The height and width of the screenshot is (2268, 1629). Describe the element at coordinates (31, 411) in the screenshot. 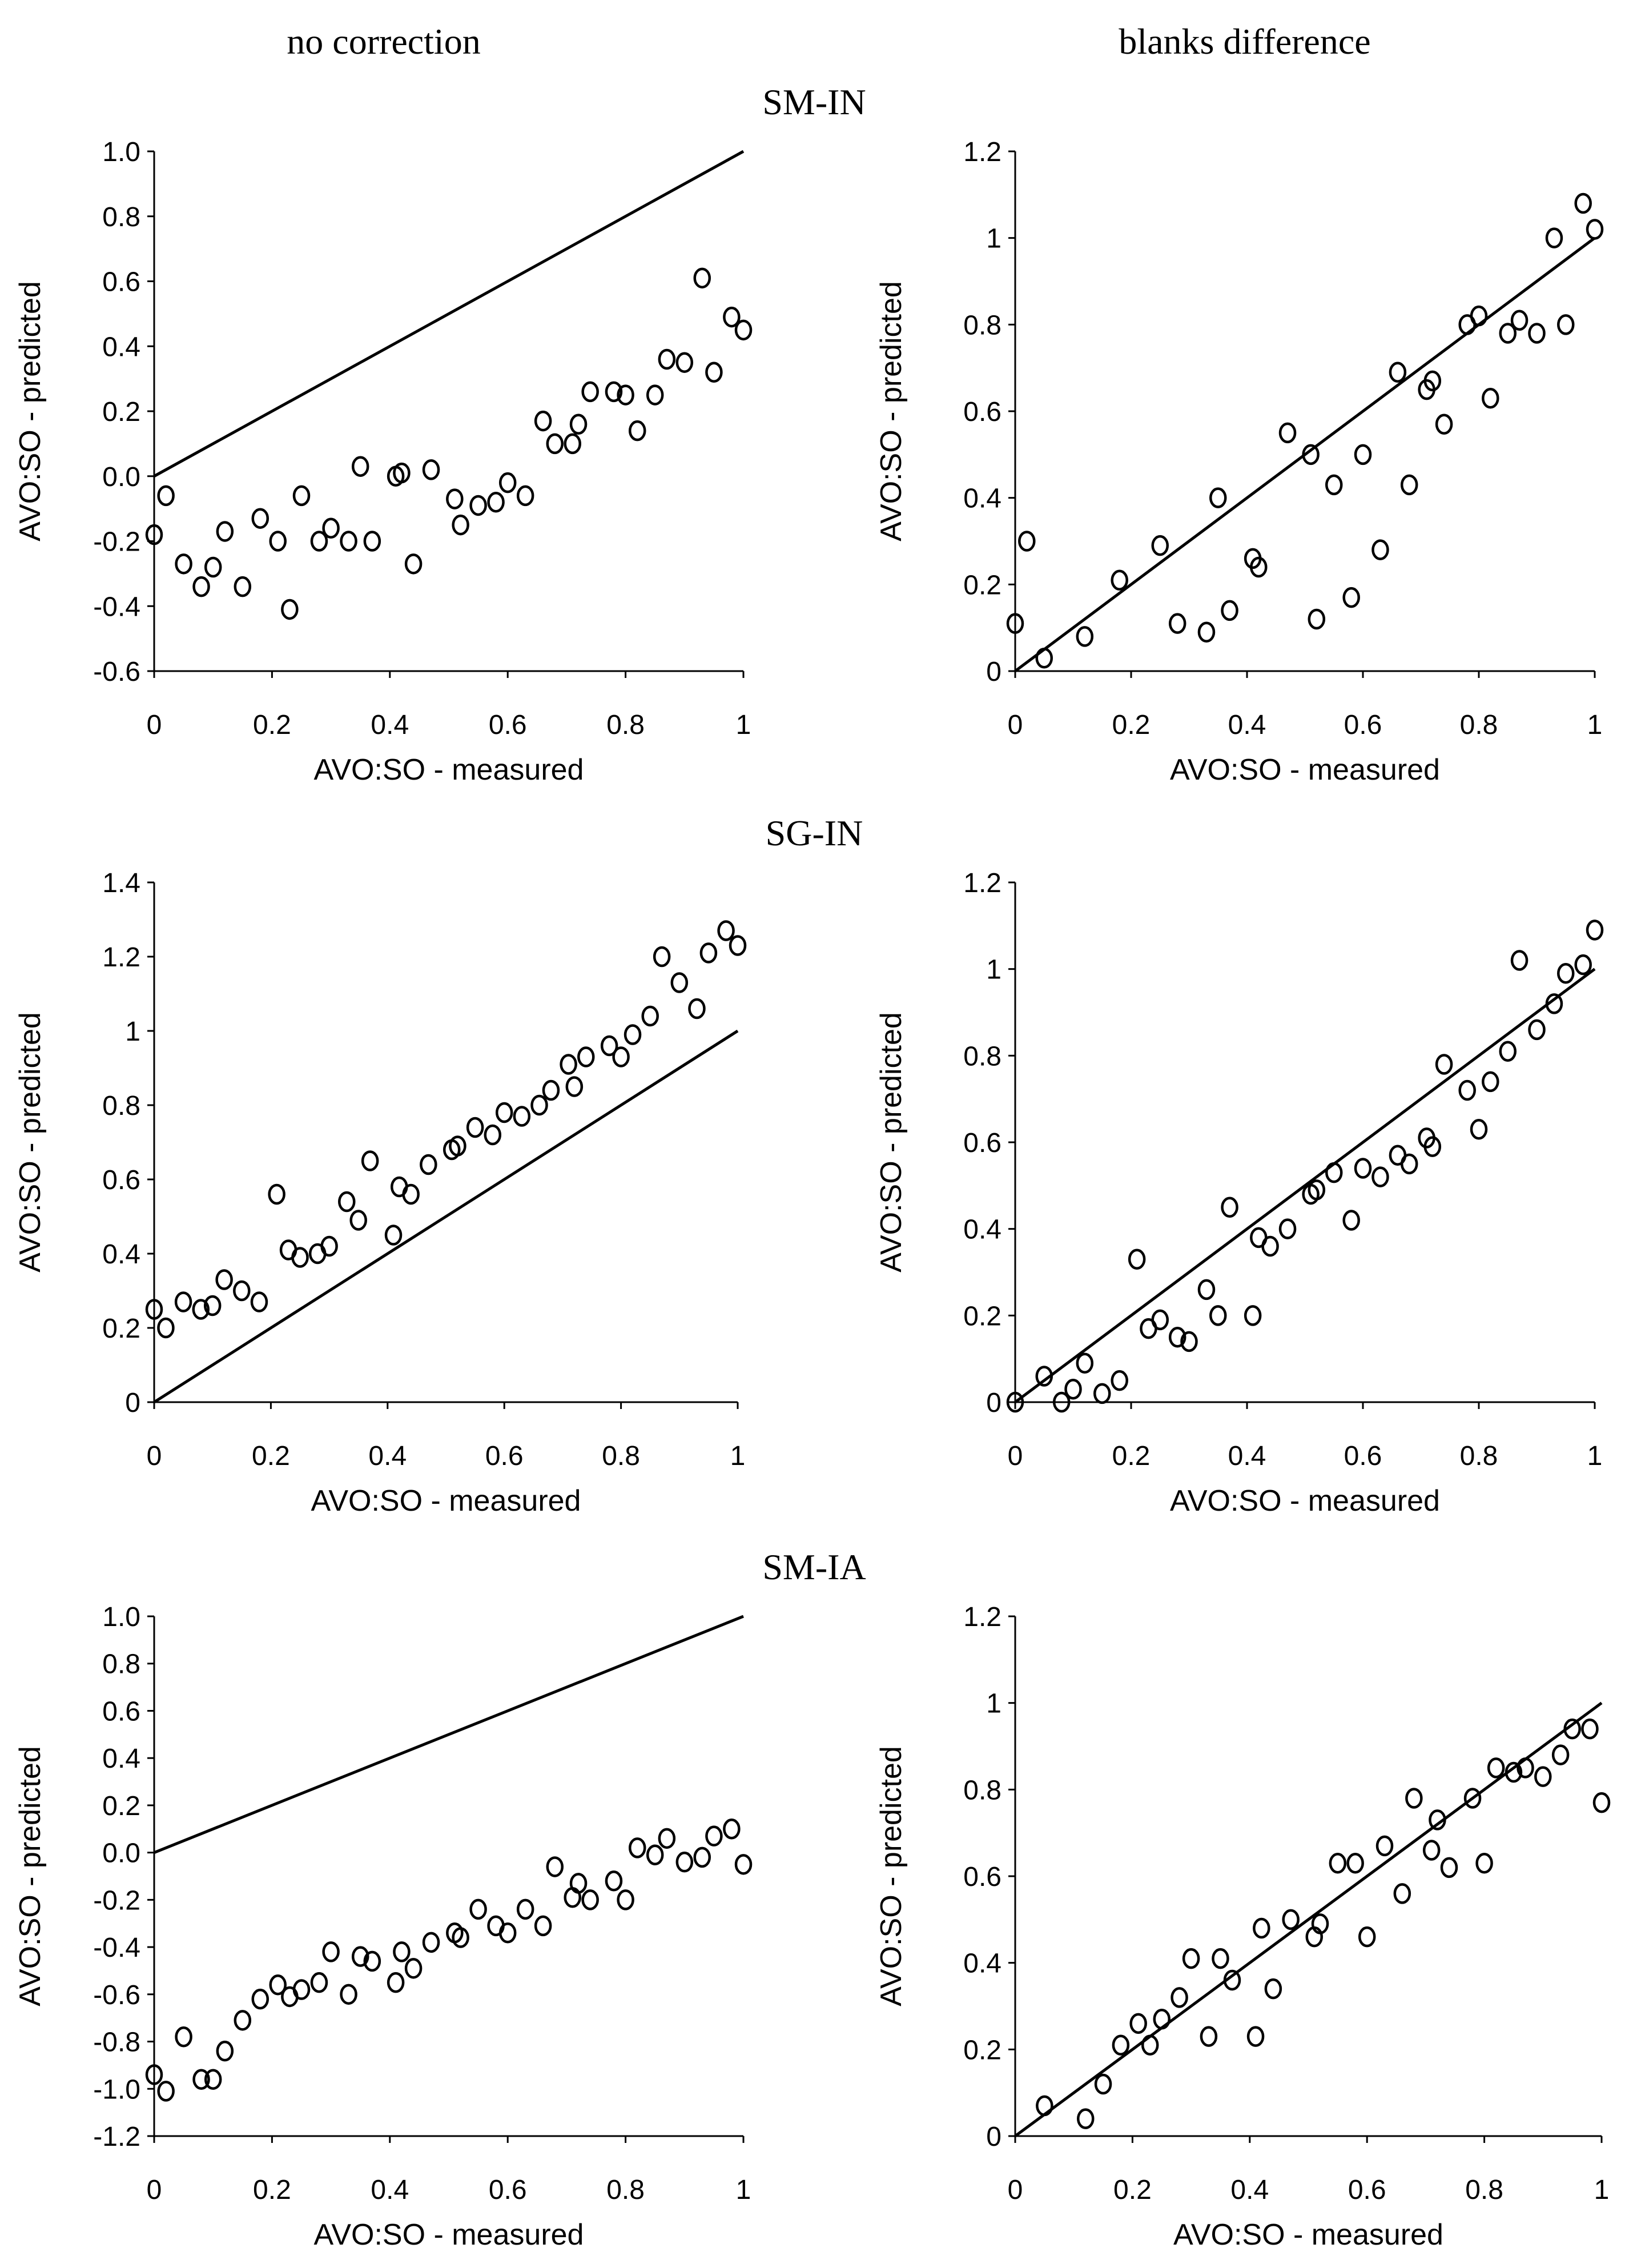

I see `y-axis-label: AVO:SO - predicted` at that location.